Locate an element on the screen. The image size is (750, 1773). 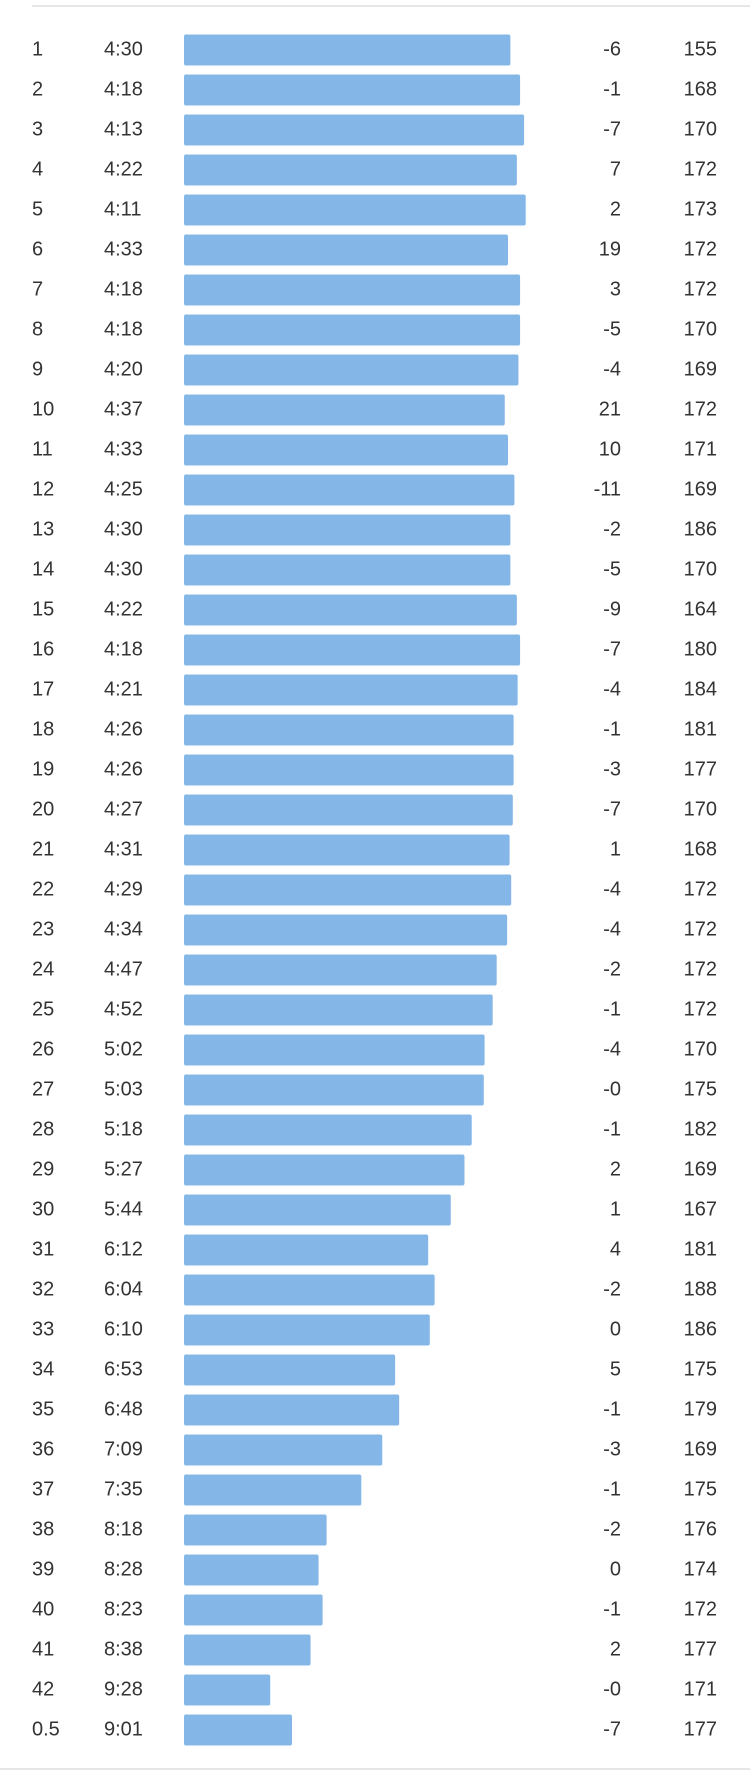
split-heart-rate: 173 is located at coordinates (700, 209).